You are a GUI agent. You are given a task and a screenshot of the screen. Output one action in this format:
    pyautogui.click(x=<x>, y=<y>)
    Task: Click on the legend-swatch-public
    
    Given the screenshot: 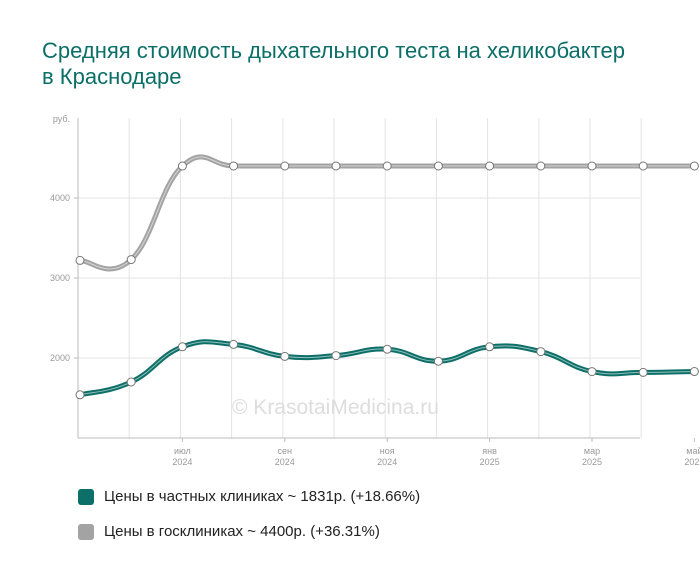 What is the action you would take?
    pyautogui.click(x=86, y=532)
    